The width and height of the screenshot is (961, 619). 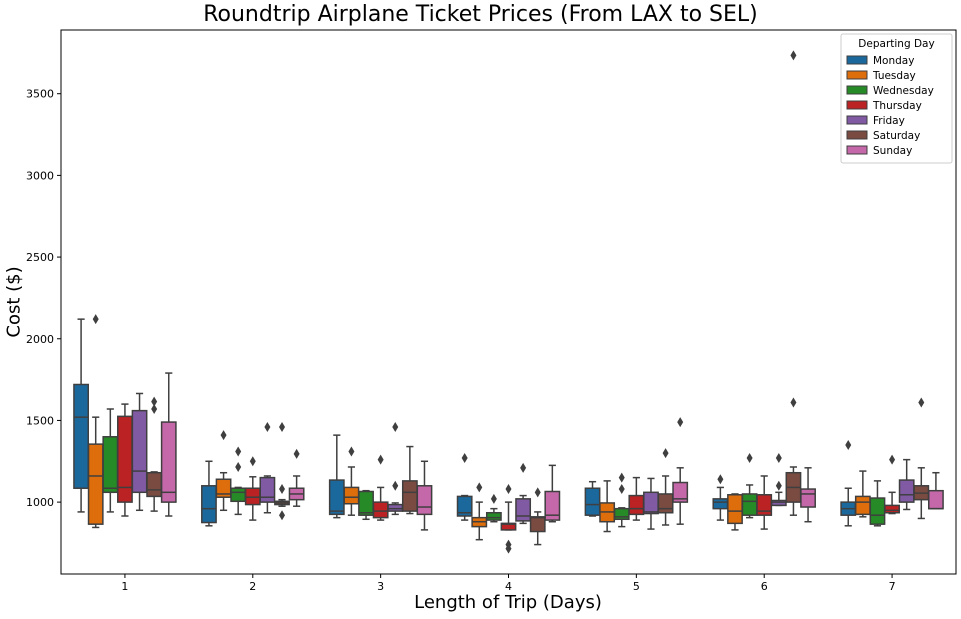 I want to click on y-tick-label: 3000, so click(x=40, y=175).